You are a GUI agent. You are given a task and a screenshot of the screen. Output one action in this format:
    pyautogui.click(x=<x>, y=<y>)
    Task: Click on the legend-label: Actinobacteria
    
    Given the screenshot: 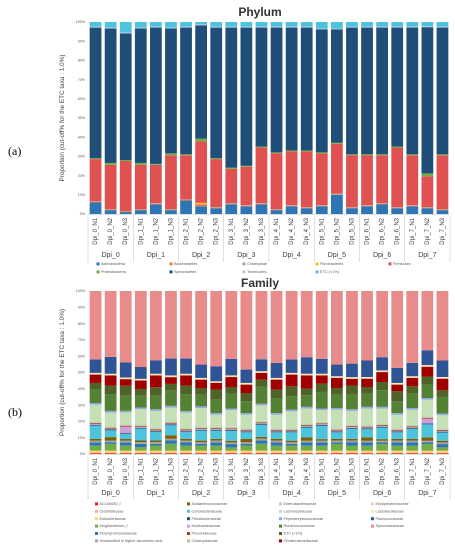 What is the action you would take?
    pyautogui.click(x=113, y=264)
    